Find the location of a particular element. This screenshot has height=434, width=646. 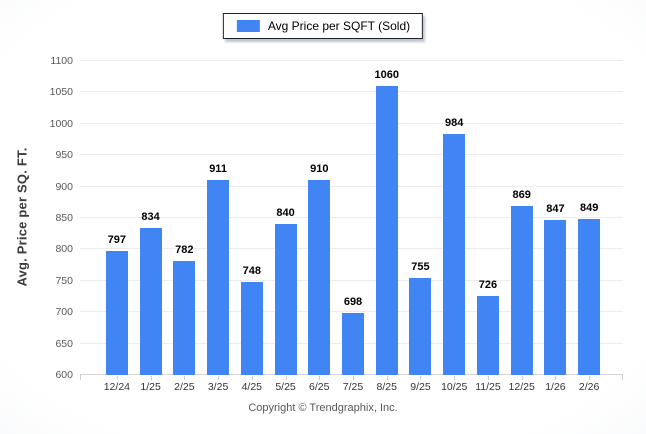

y-axis-tick-labels: 600 650 700 750 800 850 900 950 1000 1050 1100 is located at coordinates (48, 218).